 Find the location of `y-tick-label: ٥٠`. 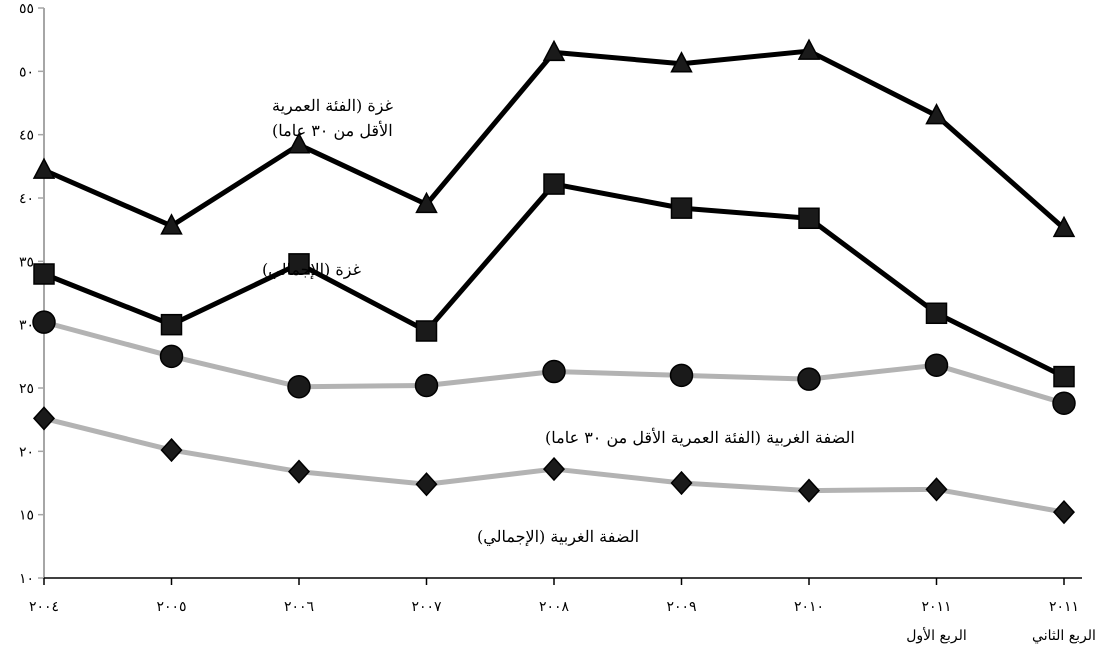

y-tick-label: ٥٠ is located at coordinates (26, 72).